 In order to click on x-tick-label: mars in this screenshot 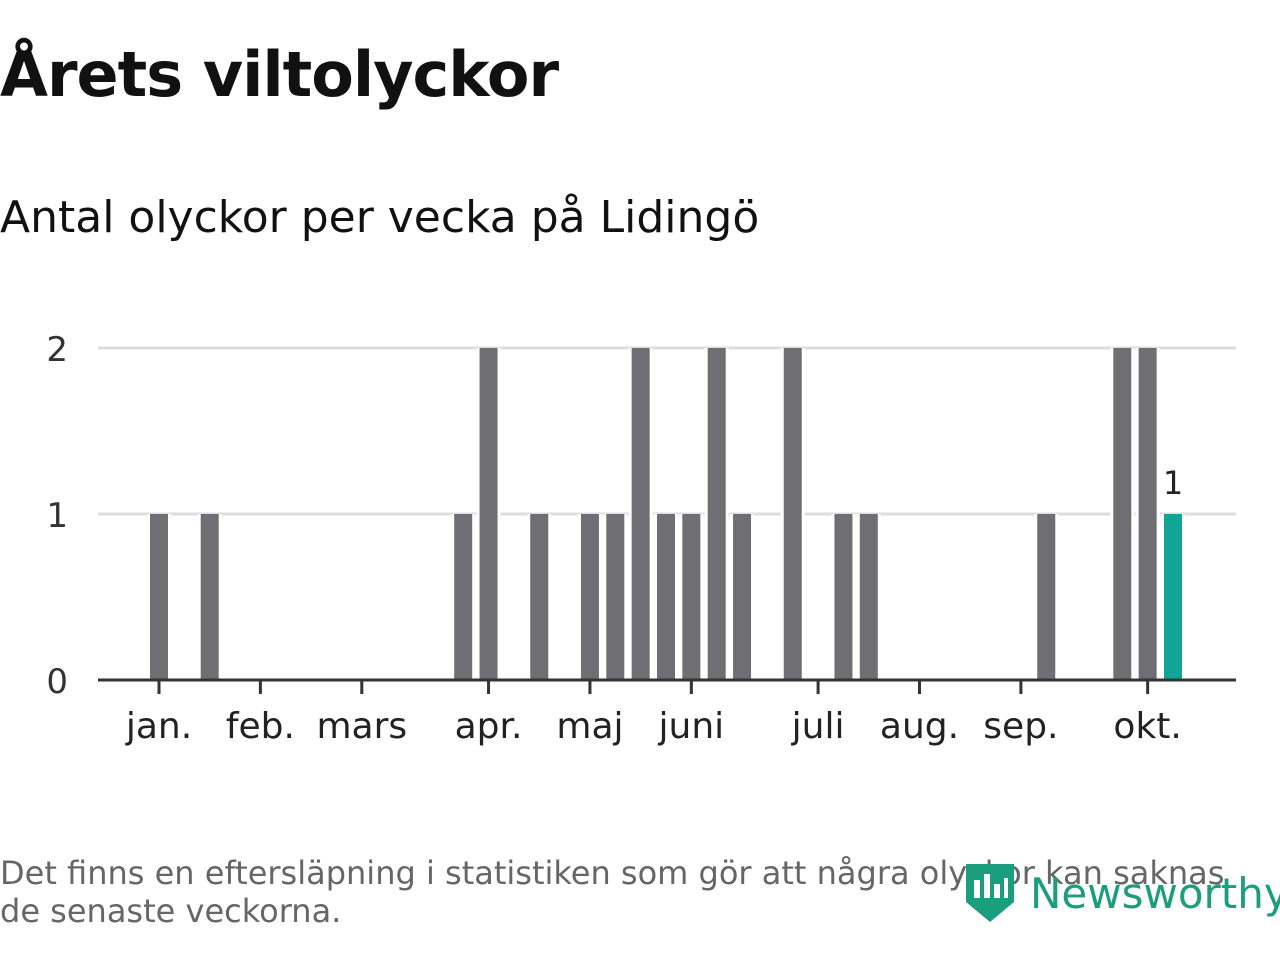, I will do `click(361, 726)`.